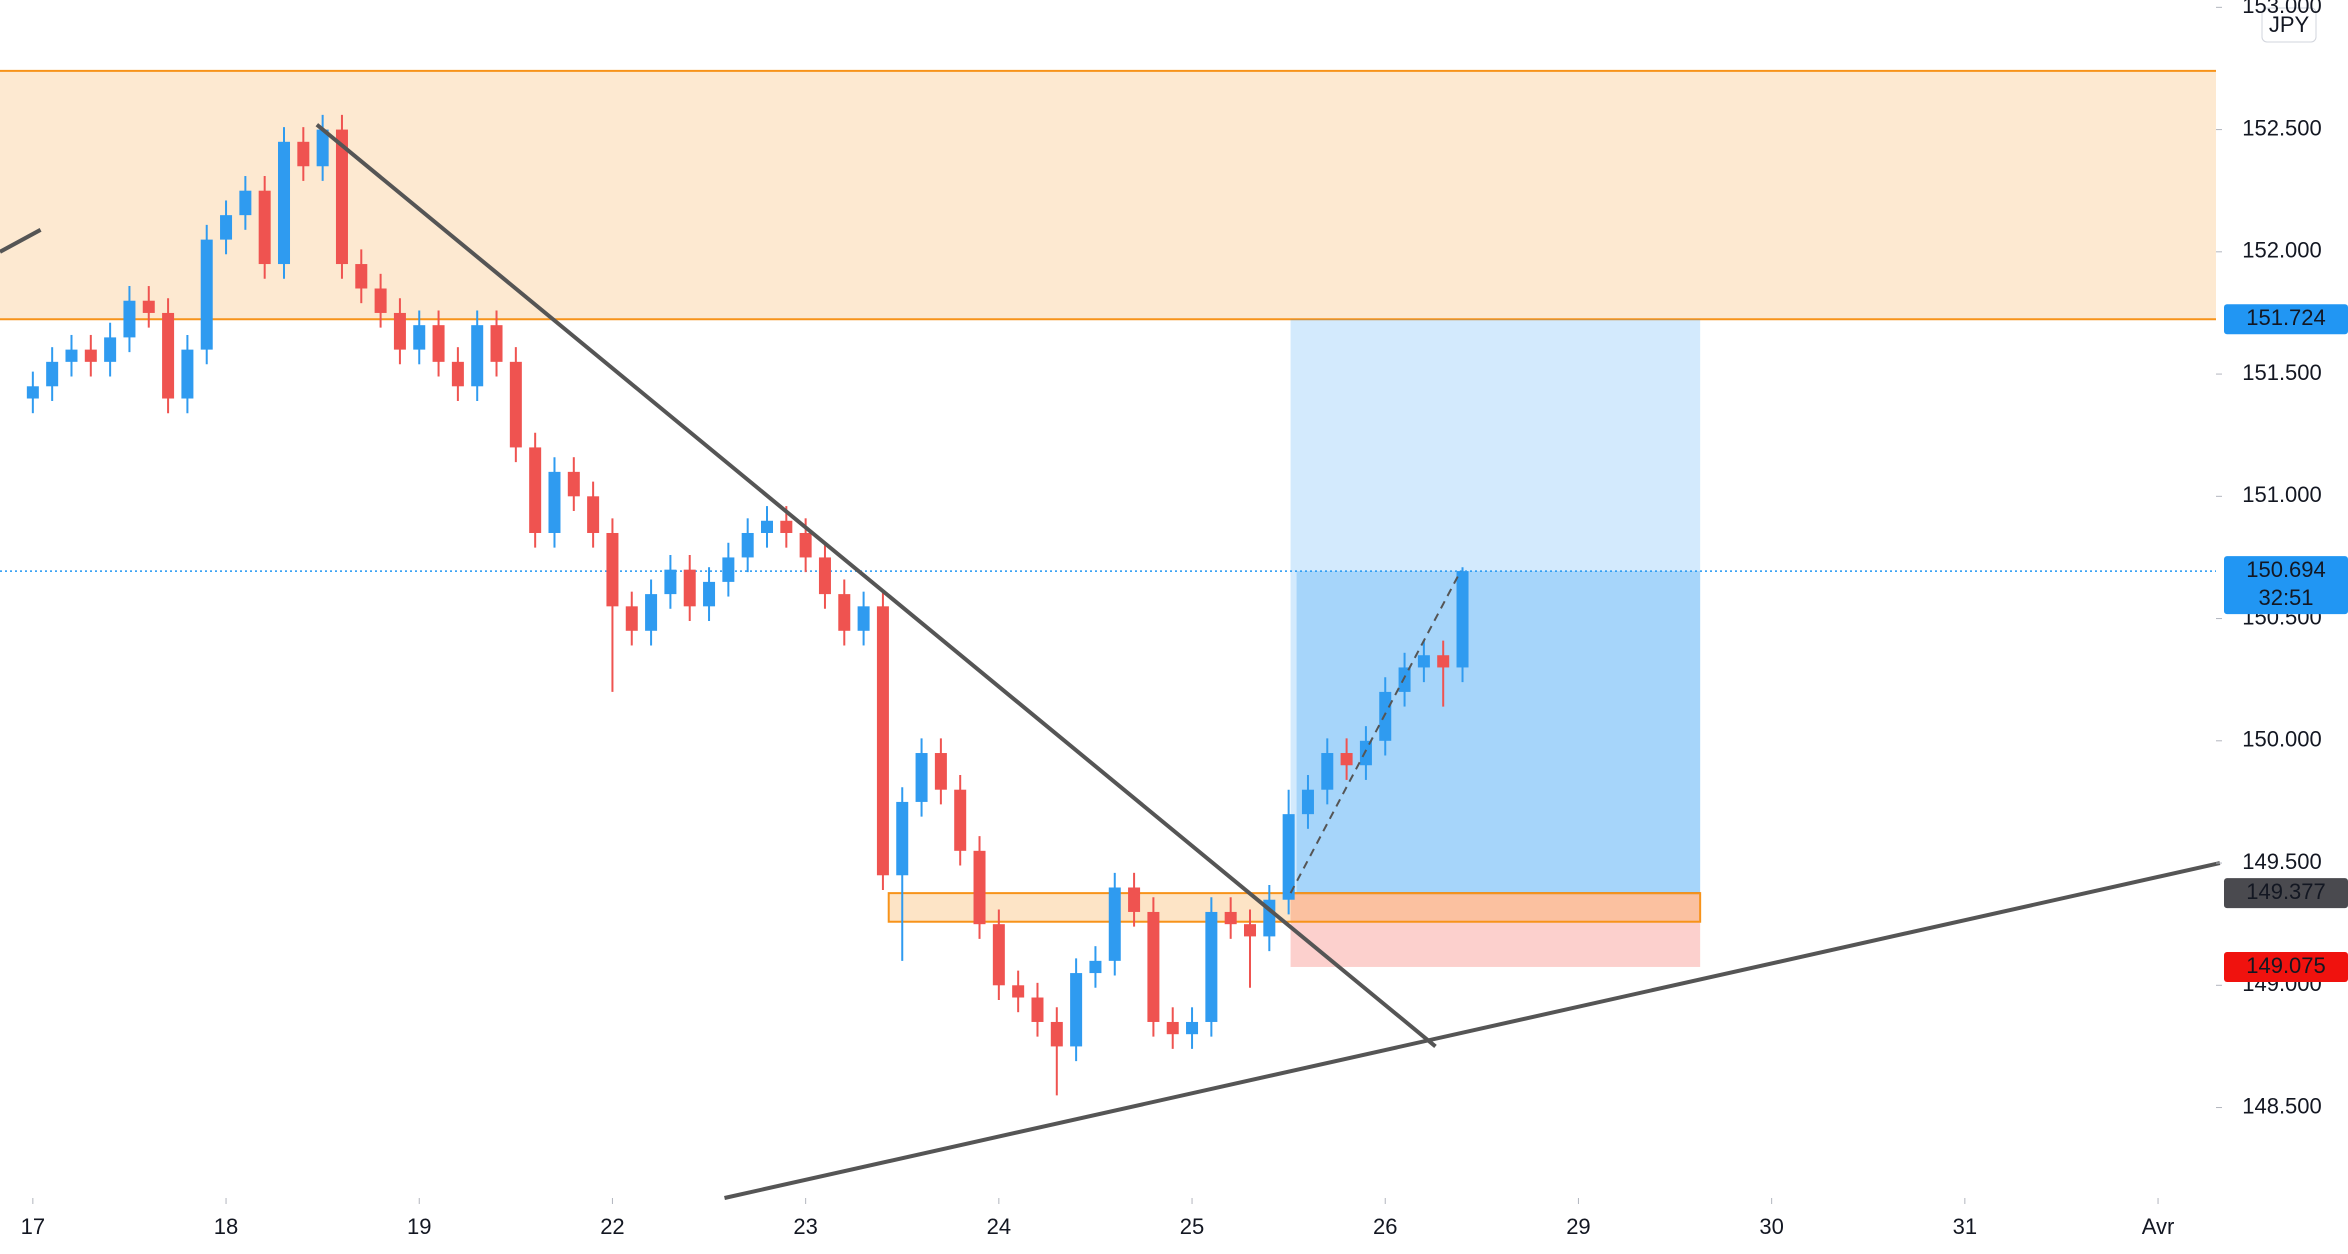  I want to click on stop-price-label: 149.075, so click(2286, 965).